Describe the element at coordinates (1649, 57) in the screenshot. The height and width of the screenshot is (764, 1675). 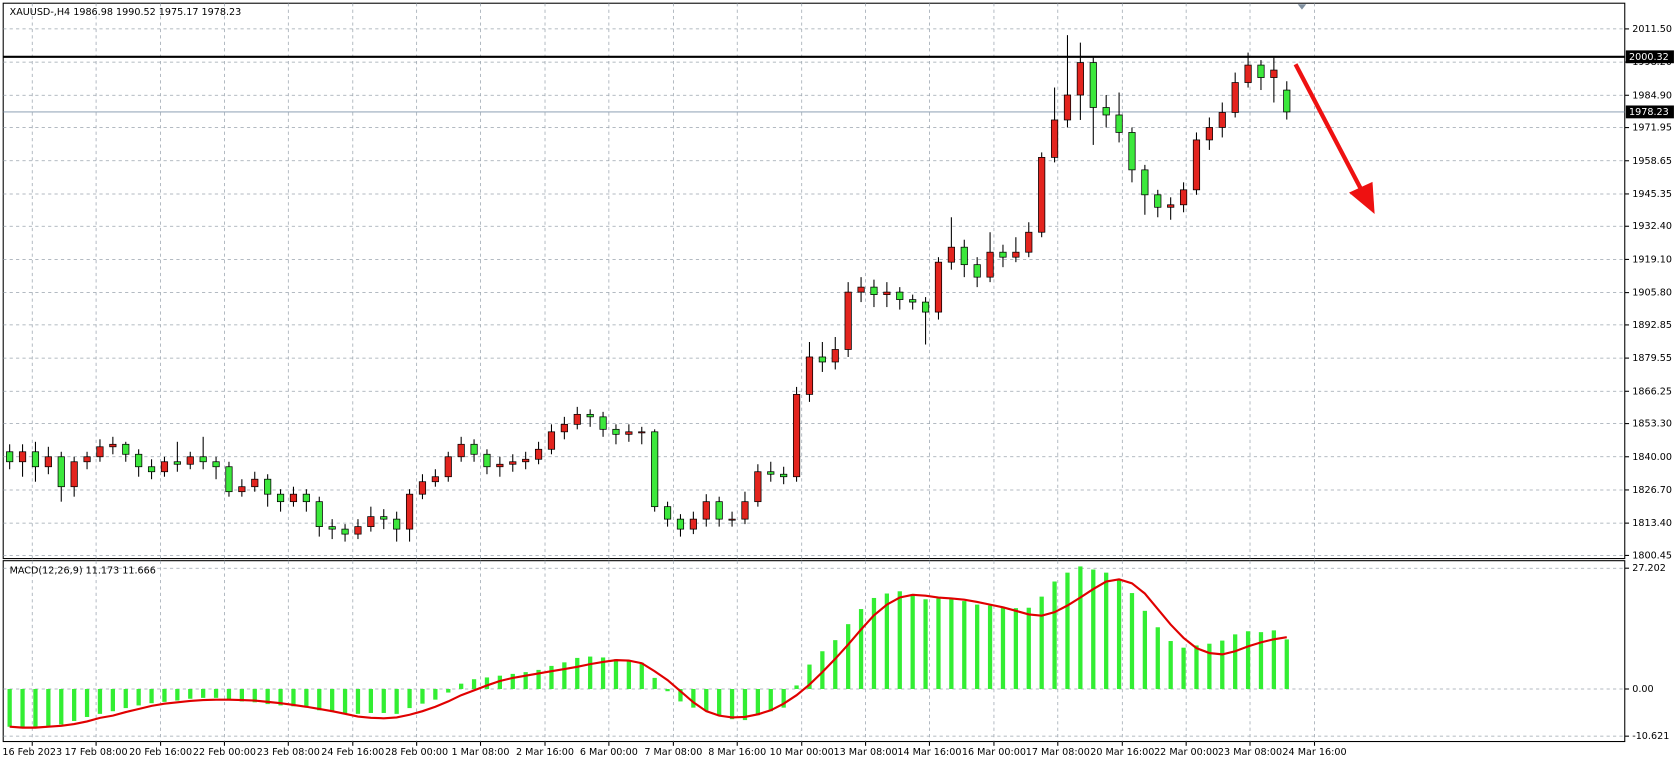
I see `price-label-box` at that location.